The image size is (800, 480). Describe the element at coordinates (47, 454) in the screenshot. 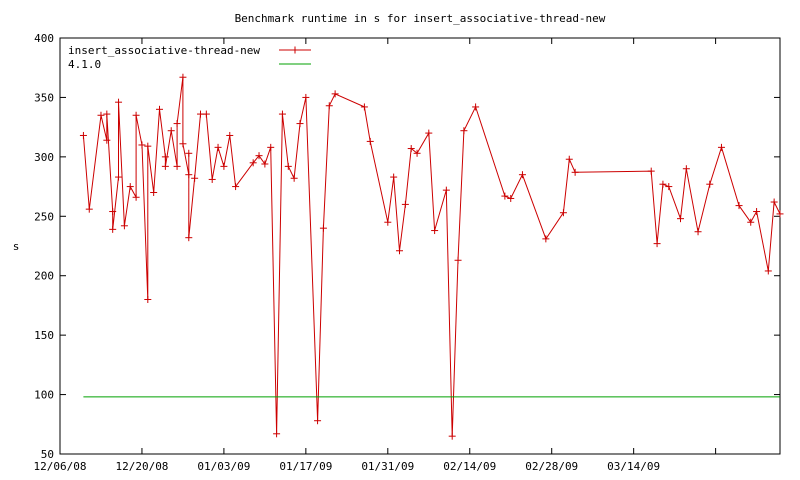

I see `y-tick-label: 50` at that location.